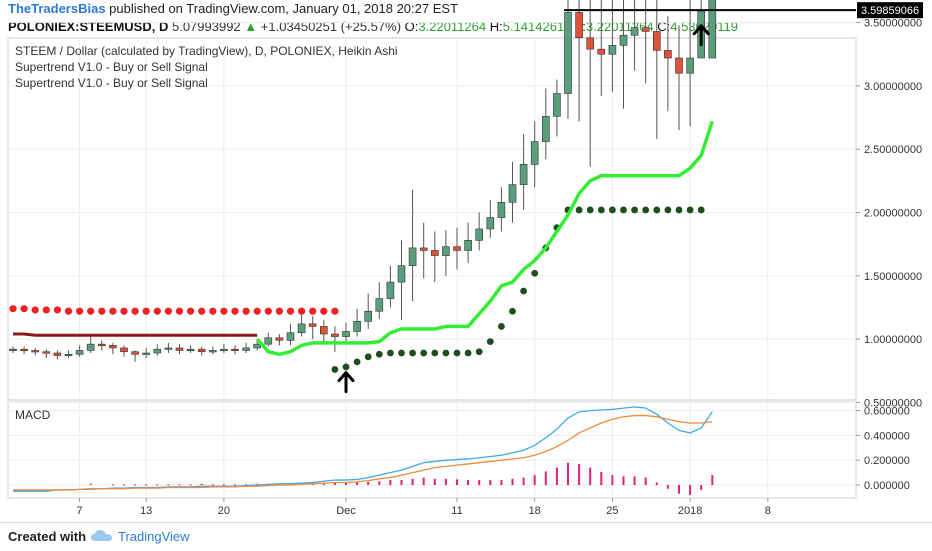 This screenshot has height=551, width=932. Describe the element at coordinates (535, 511) in the screenshot. I see `x-tick-label: 18` at that location.